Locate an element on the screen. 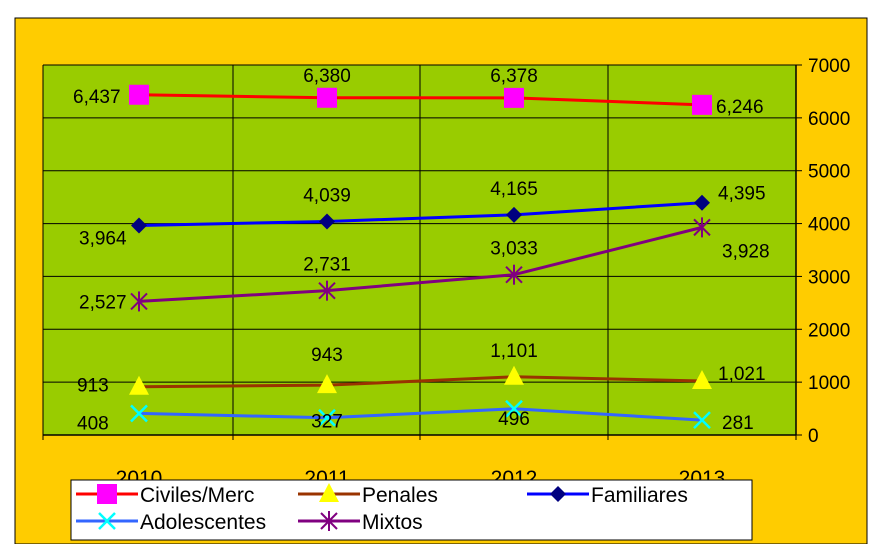 This screenshot has width=872, height=549. data-label: 1,101 is located at coordinates (514, 351).